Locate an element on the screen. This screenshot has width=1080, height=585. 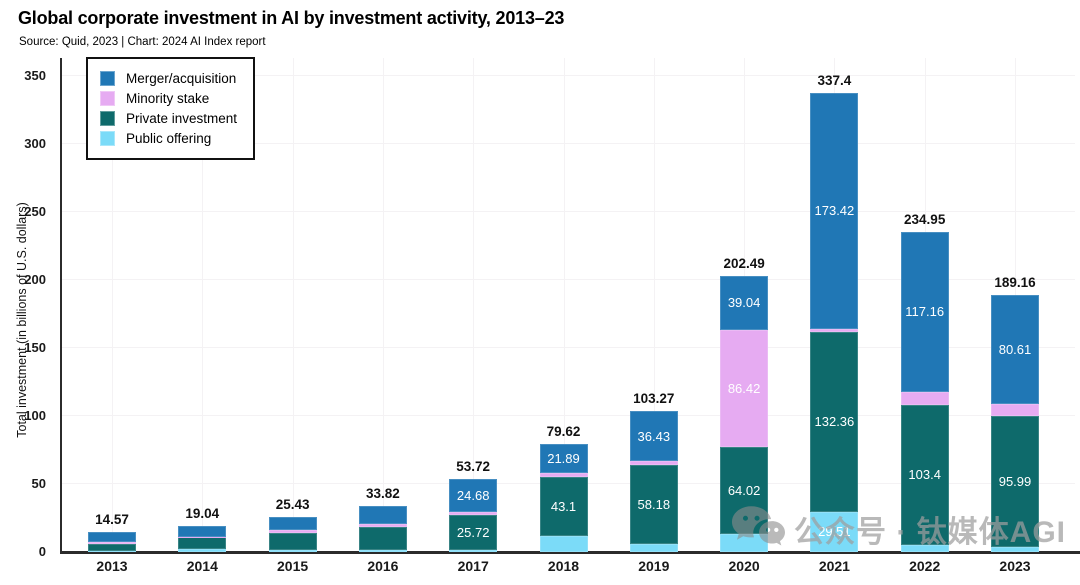
bar-segment-merger-acquisition: 117.16 is located at coordinates (924, 312).